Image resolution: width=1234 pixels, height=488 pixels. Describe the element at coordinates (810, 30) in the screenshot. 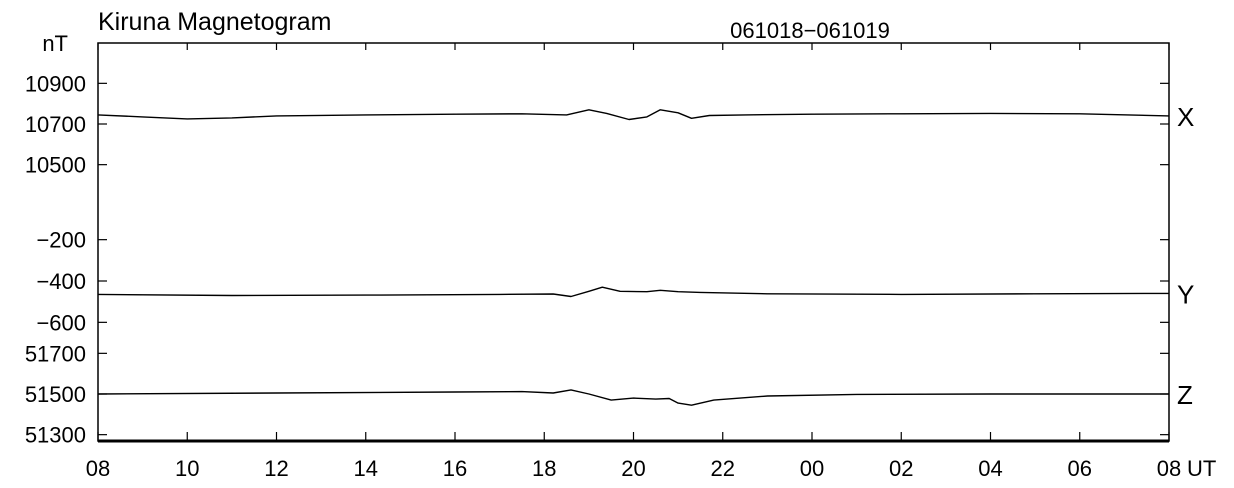

I see `chart-date-range: 061018−061019` at that location.